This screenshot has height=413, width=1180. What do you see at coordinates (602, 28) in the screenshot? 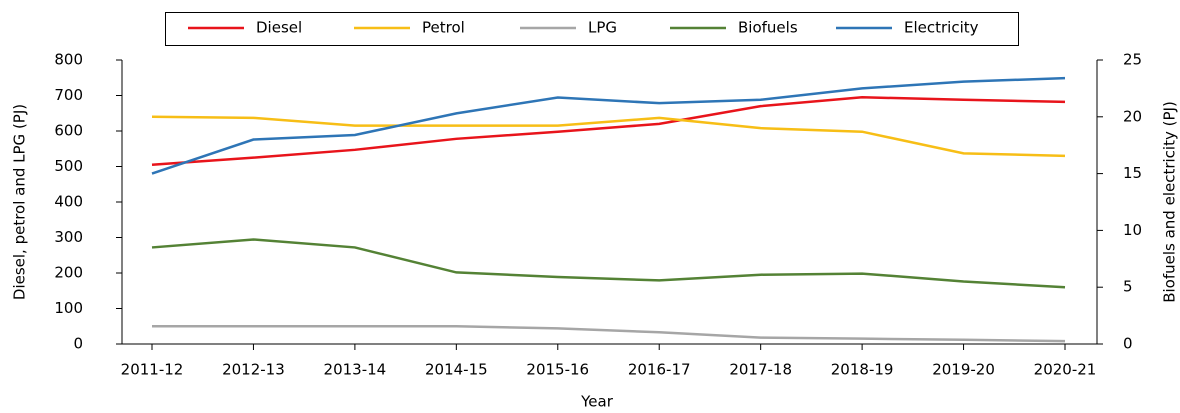
I see `legend-label: LPG` at bounding box center [602, 28].